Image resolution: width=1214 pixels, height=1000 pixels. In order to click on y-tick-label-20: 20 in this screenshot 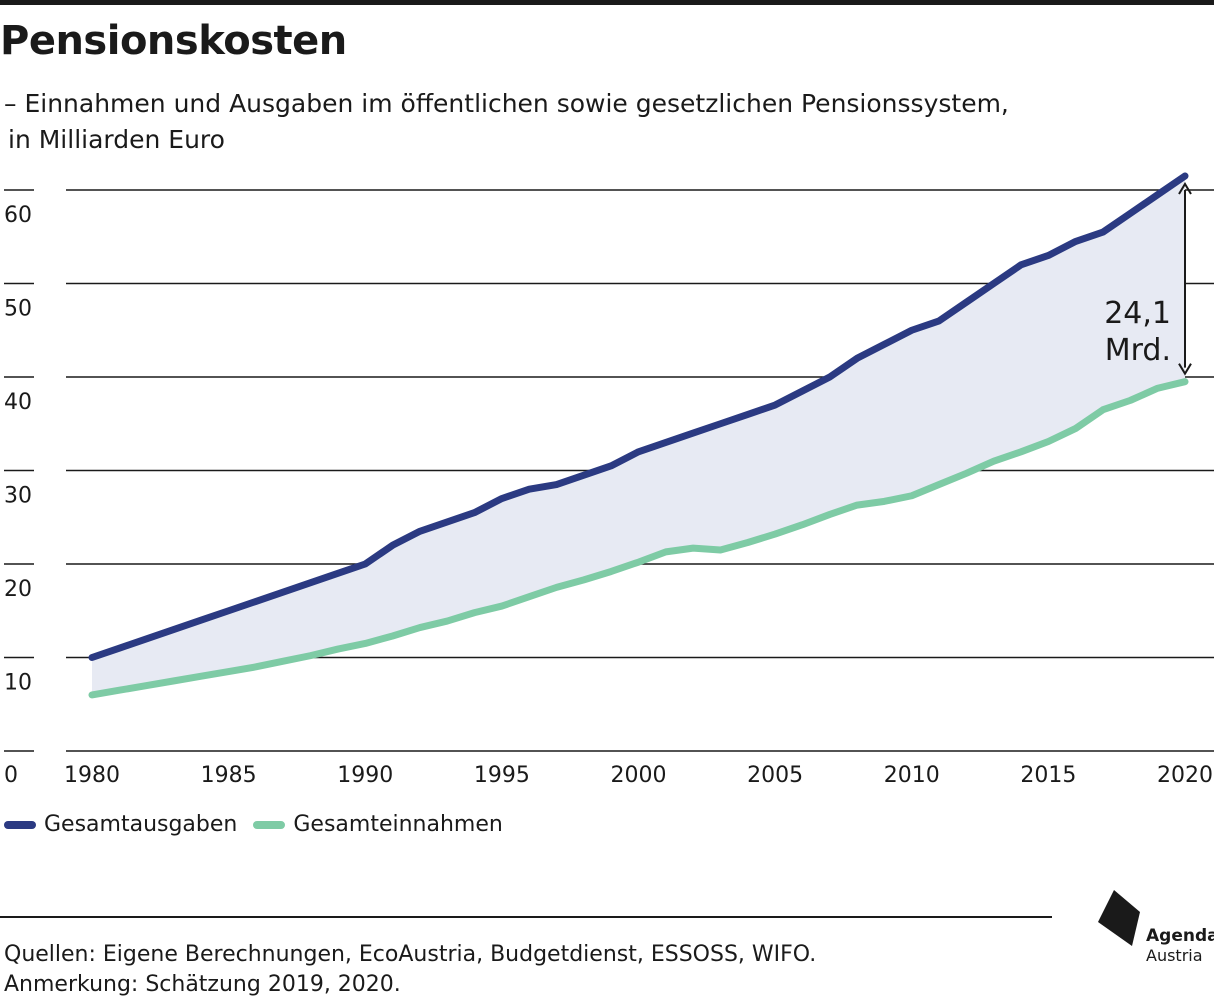, I will do `click(18, 589)`.